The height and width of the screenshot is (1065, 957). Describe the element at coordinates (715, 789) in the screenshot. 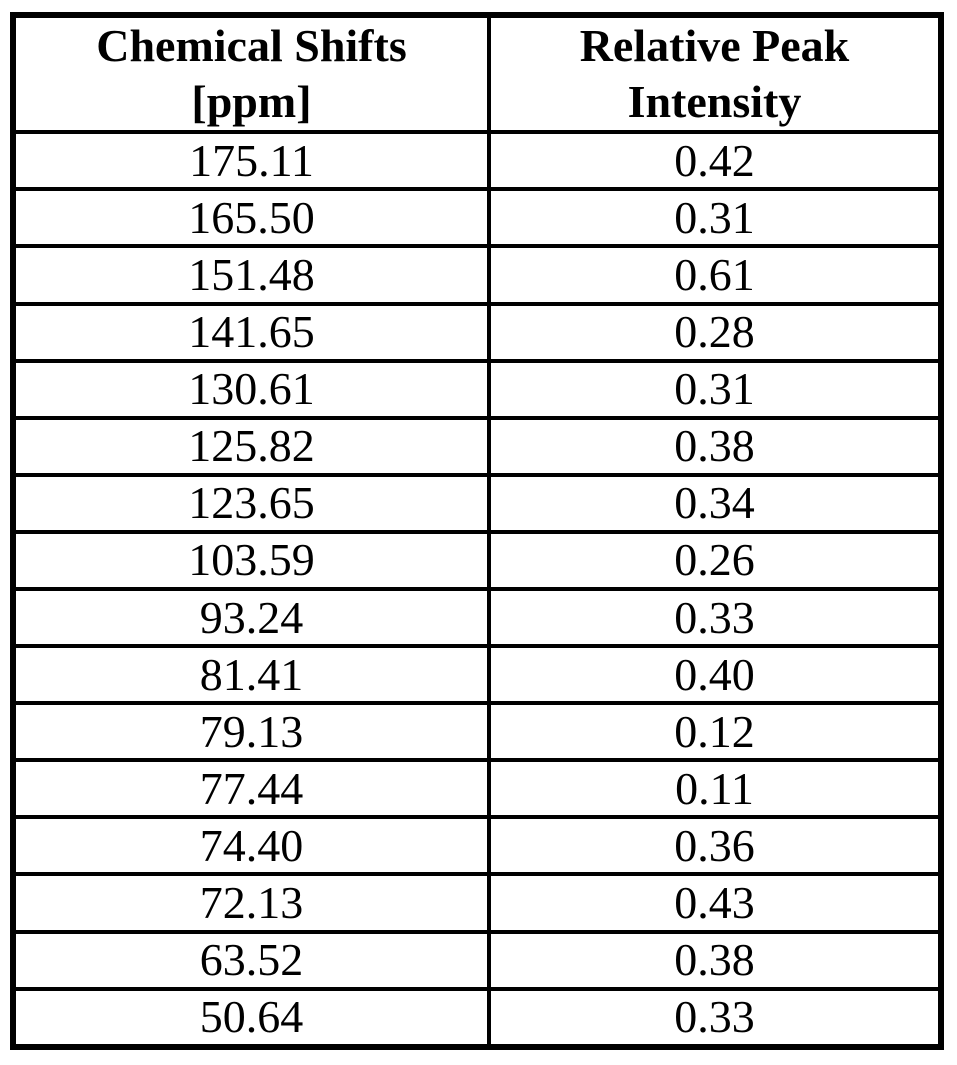

I see `relative-peak-intensity-value: 0.11` at that location.